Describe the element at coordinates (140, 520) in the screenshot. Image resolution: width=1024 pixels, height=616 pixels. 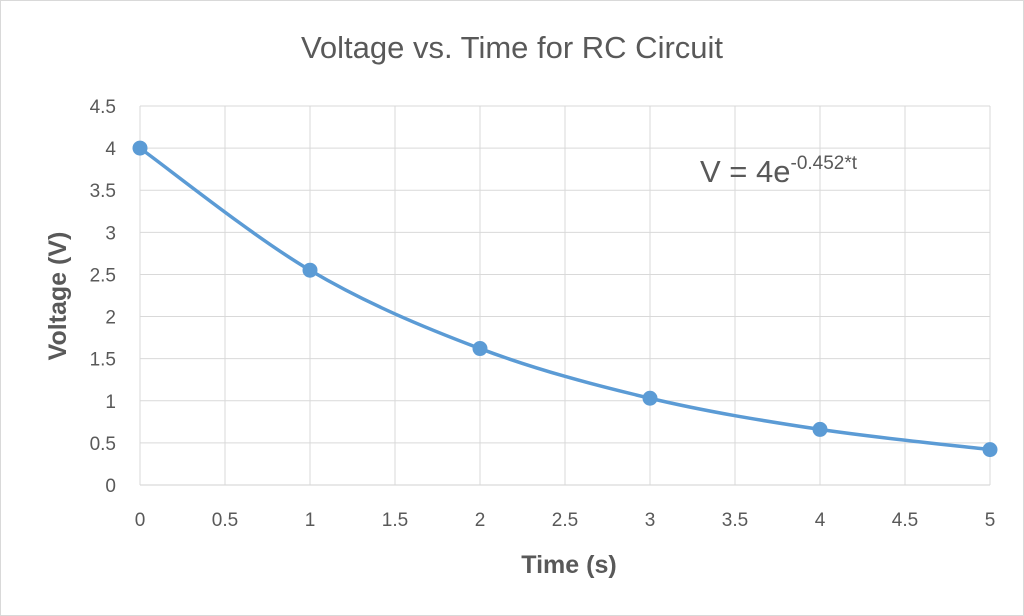
I see `x-tick-label: 0` at that location.